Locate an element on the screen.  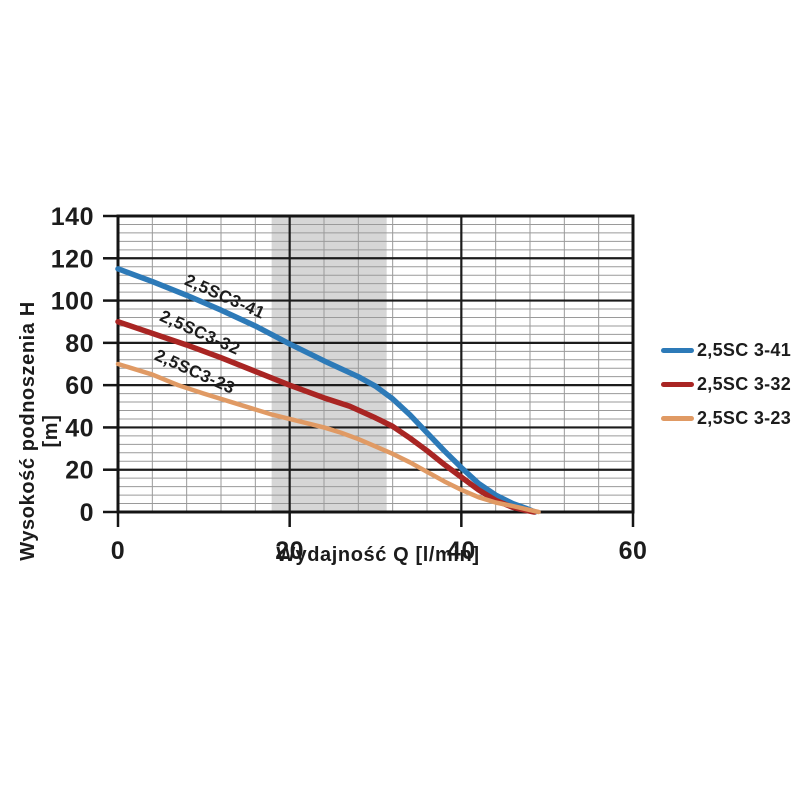
legend-item: 2,5SC 3-23 is located at coordinates (726, 418).